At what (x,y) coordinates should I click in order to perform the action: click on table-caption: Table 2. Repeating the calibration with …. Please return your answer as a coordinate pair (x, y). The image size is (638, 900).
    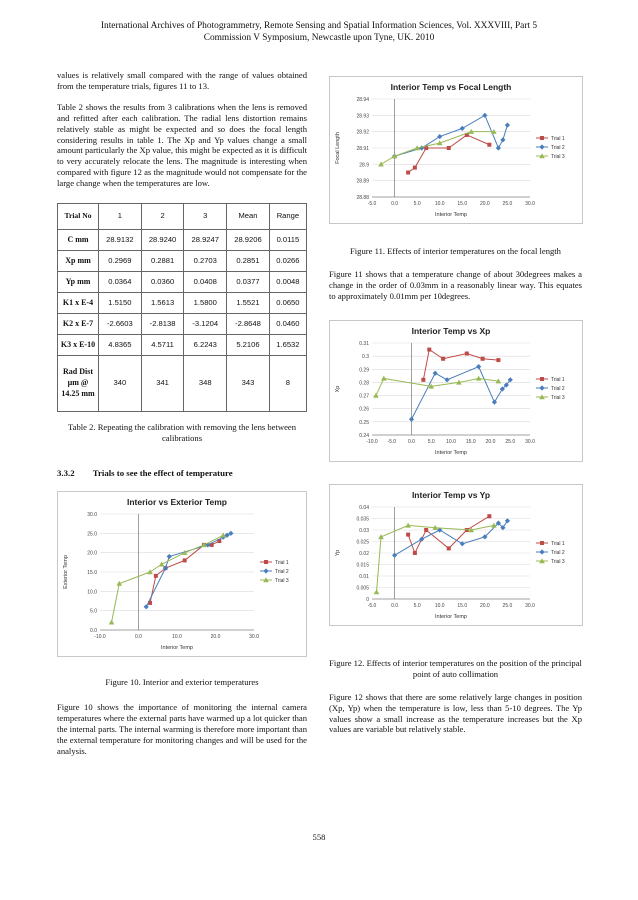
    Looking at the image, I should click on (181, 433).